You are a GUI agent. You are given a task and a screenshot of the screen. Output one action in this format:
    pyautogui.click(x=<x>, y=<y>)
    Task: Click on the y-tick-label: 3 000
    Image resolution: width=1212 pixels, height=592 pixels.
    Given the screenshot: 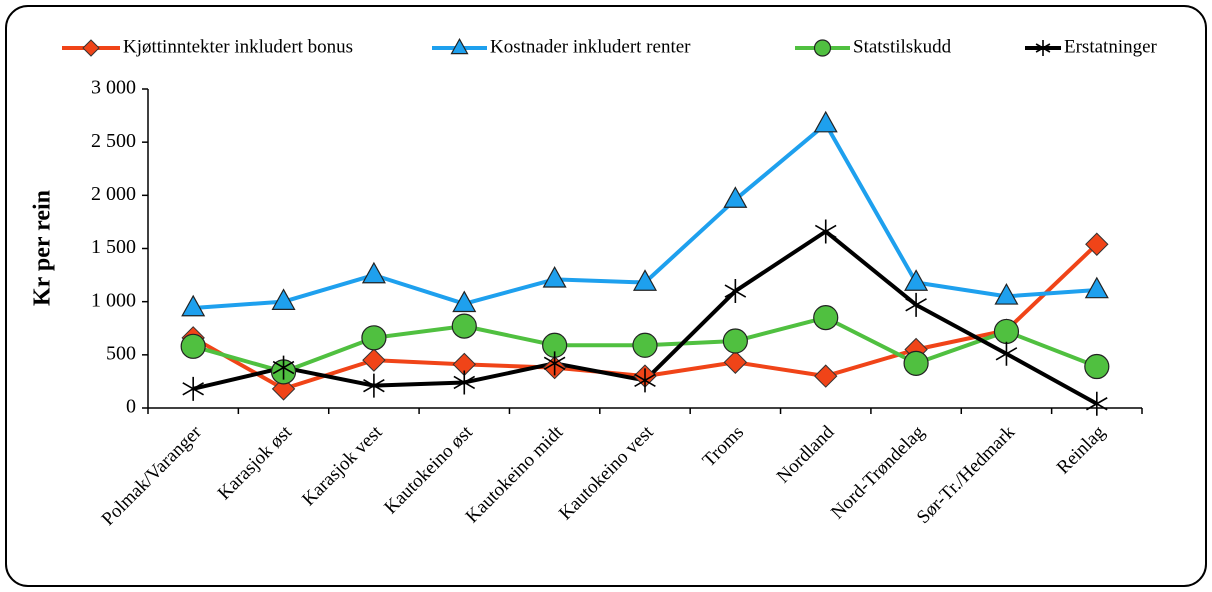 What is the action you would take?
    pyautogui.click(x=113, y=88)
    